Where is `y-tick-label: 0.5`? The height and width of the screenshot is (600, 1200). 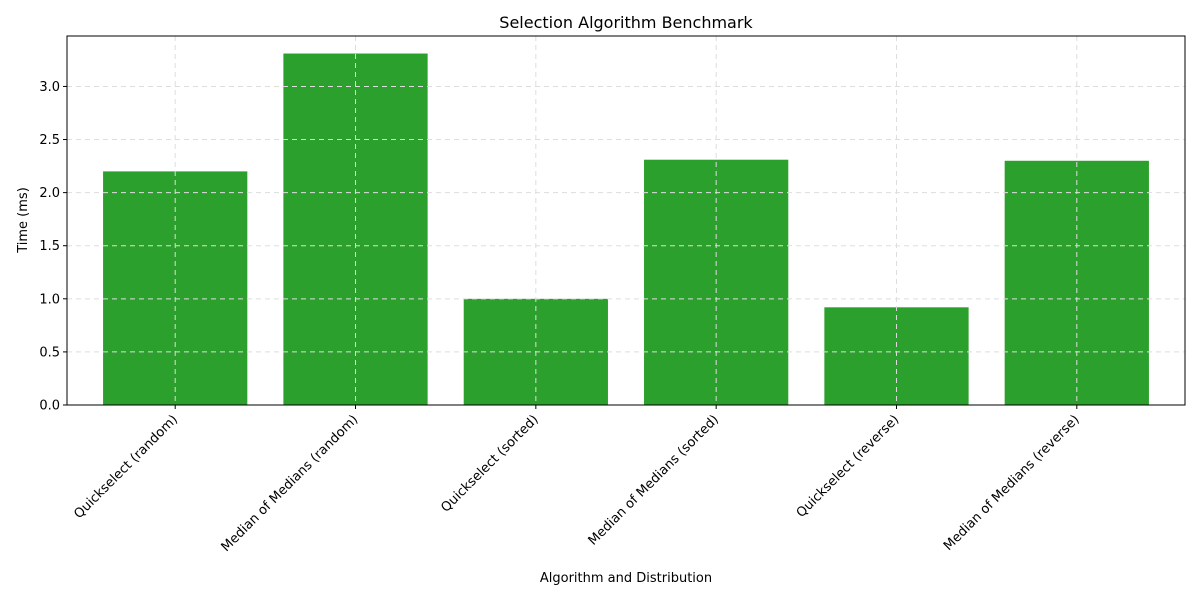
y-tick-label: 0.5 is located at coordinates (49, 352).